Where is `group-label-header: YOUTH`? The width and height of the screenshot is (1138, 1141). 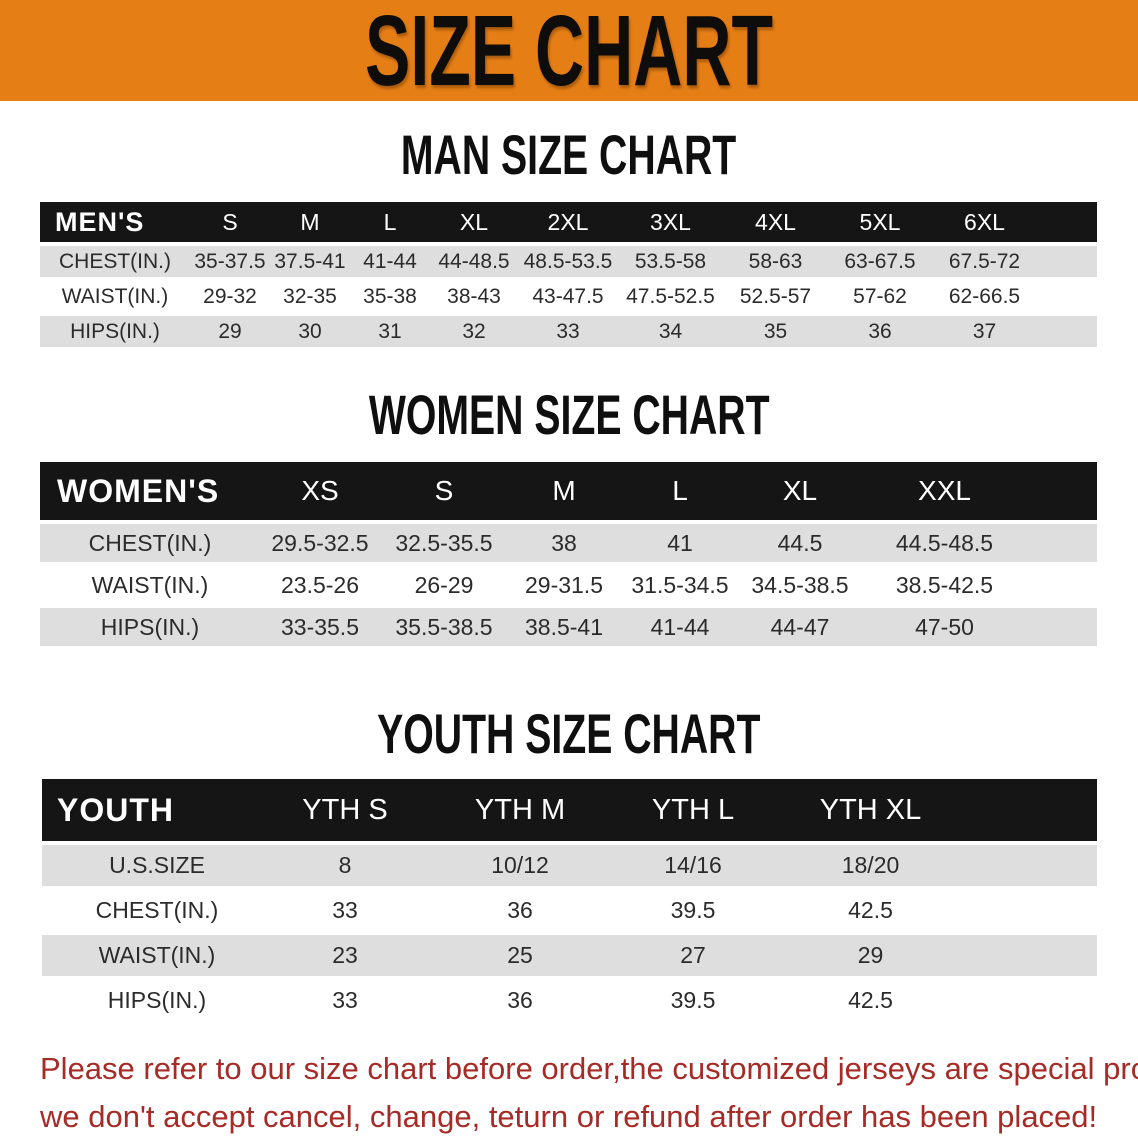
group-label-header: YOUTH is located at coordinates (115, 809).